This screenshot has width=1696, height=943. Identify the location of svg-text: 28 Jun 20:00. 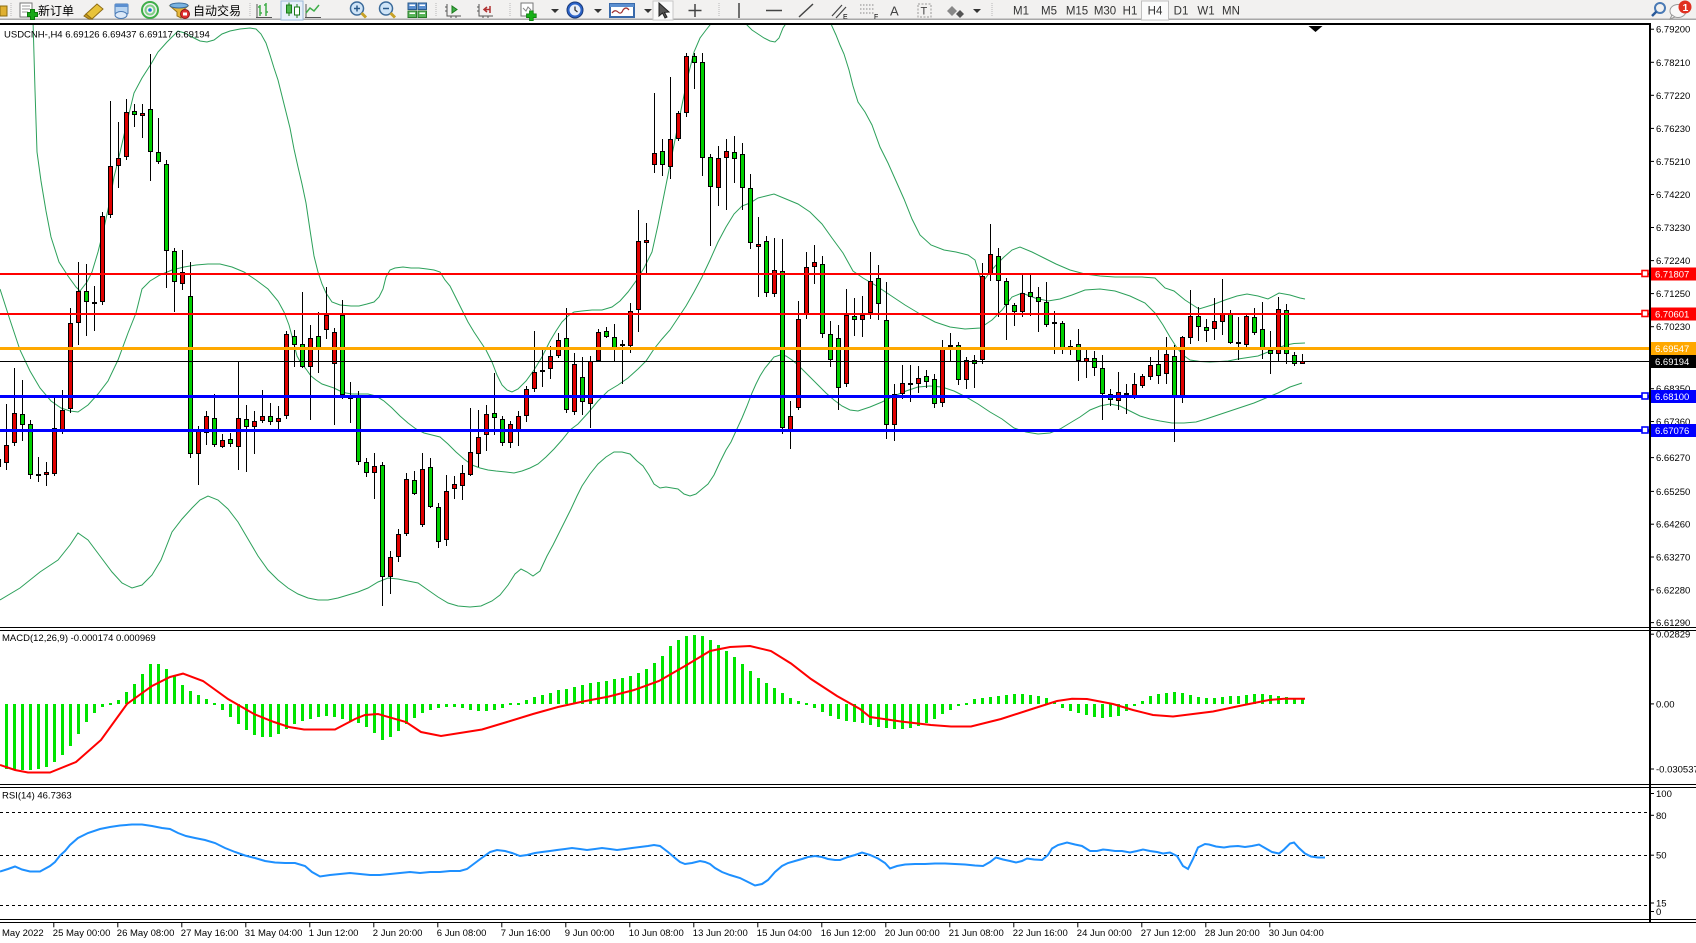
(1232, 933).